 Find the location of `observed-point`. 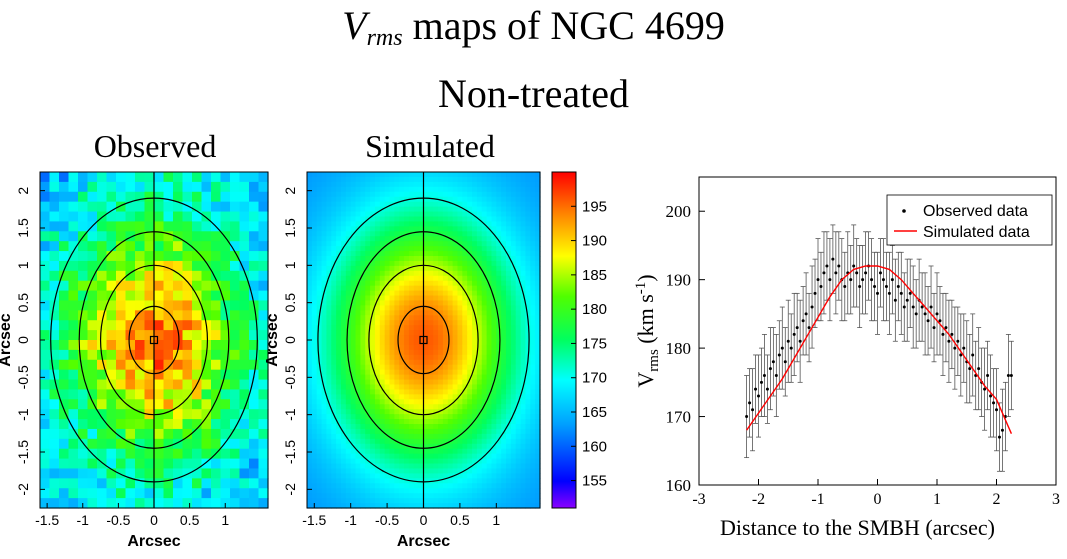

observed-point is located at coordinates (854, 266).